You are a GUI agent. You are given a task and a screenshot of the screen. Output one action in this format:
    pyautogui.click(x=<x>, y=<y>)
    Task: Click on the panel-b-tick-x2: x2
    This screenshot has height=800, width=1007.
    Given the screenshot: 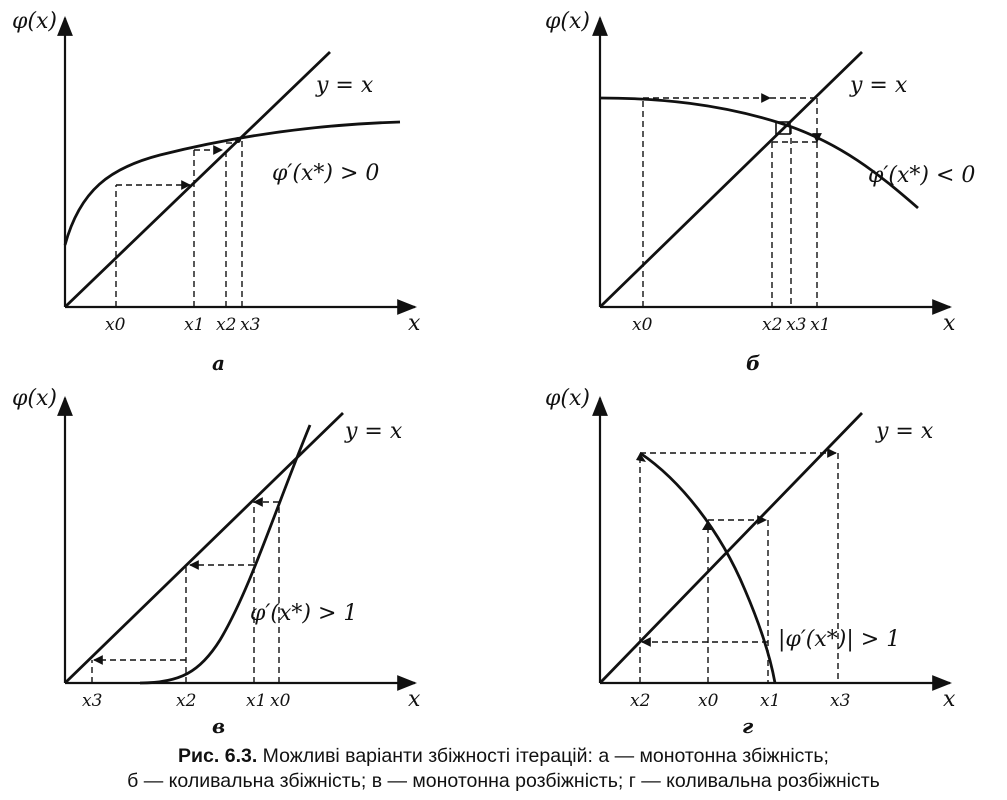 What is the action you would take?
    pyautogui.click(x=772, y=325)
    